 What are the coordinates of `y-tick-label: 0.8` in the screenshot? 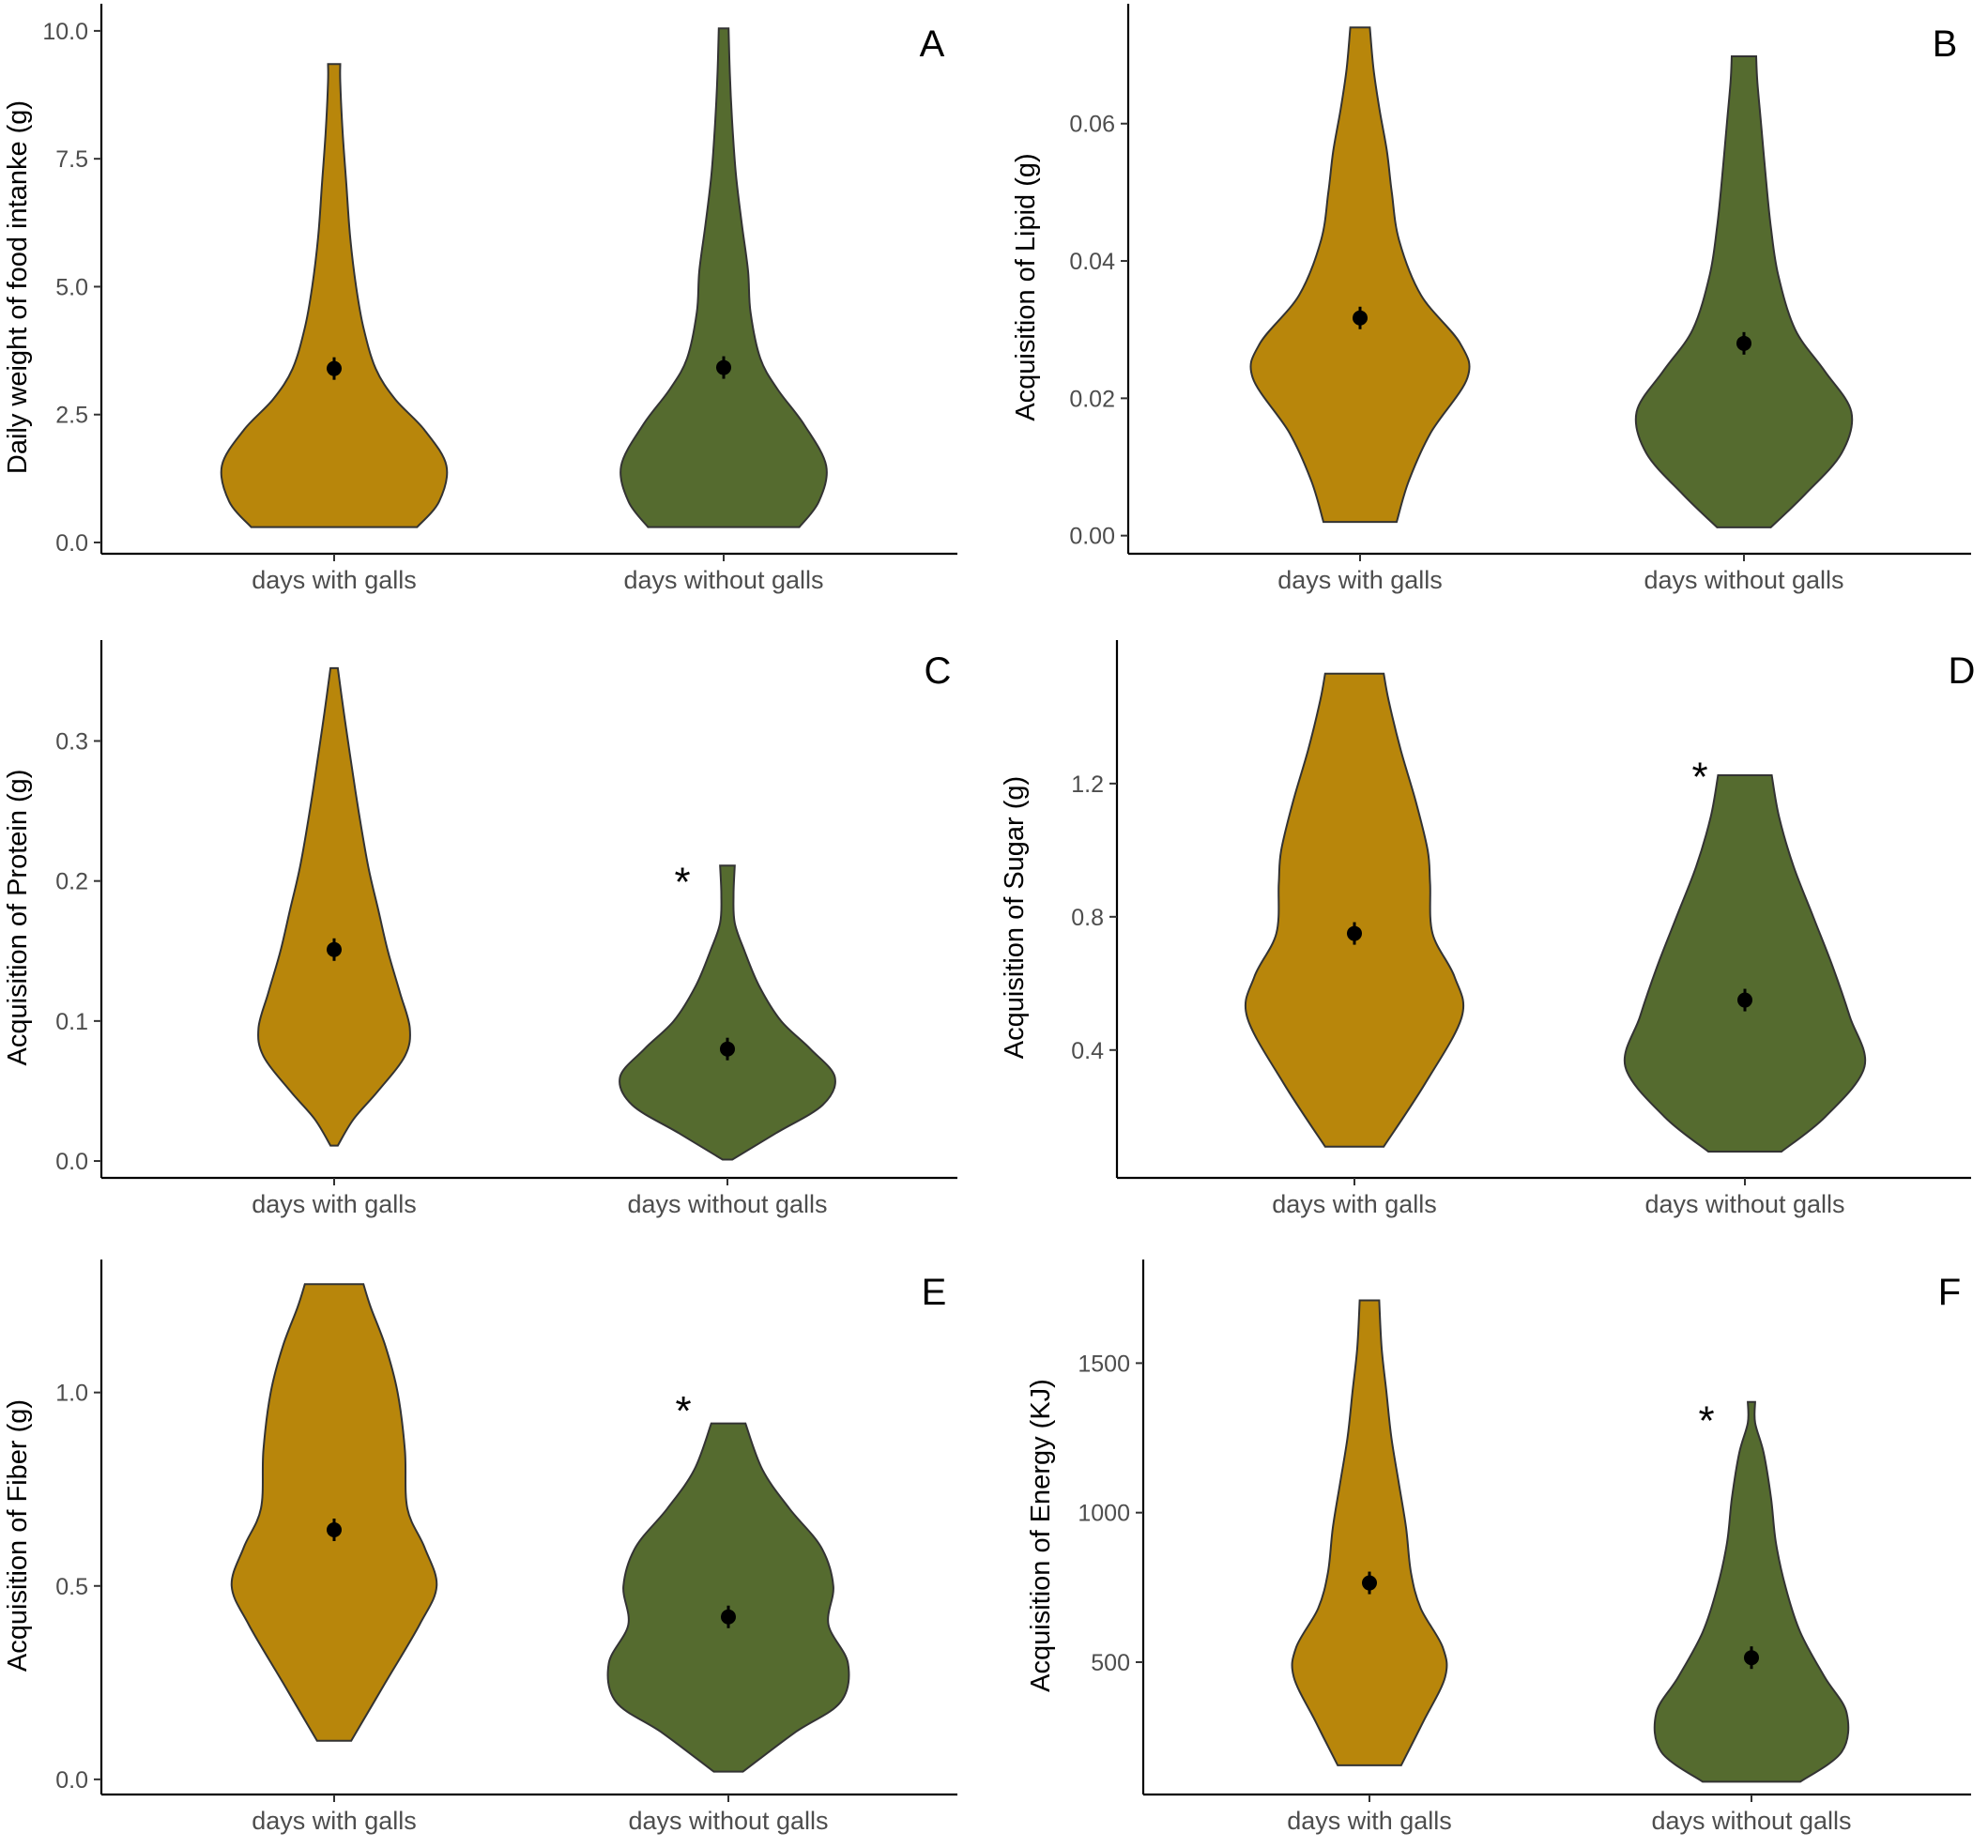 It's located at (1087, 918).